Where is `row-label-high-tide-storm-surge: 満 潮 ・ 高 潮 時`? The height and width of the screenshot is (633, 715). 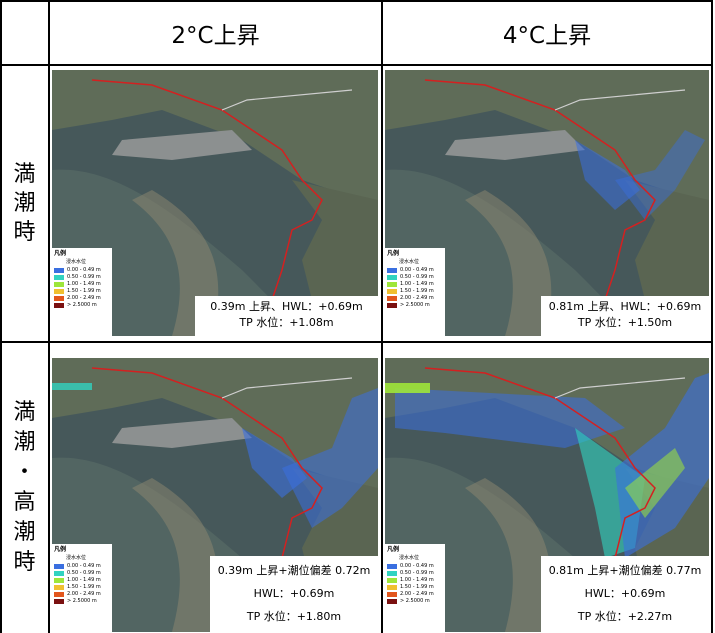
row-label-high-tide-storm-surge: 満 潮 ・ 高 潮 時 is located at coordinates (24, 488).